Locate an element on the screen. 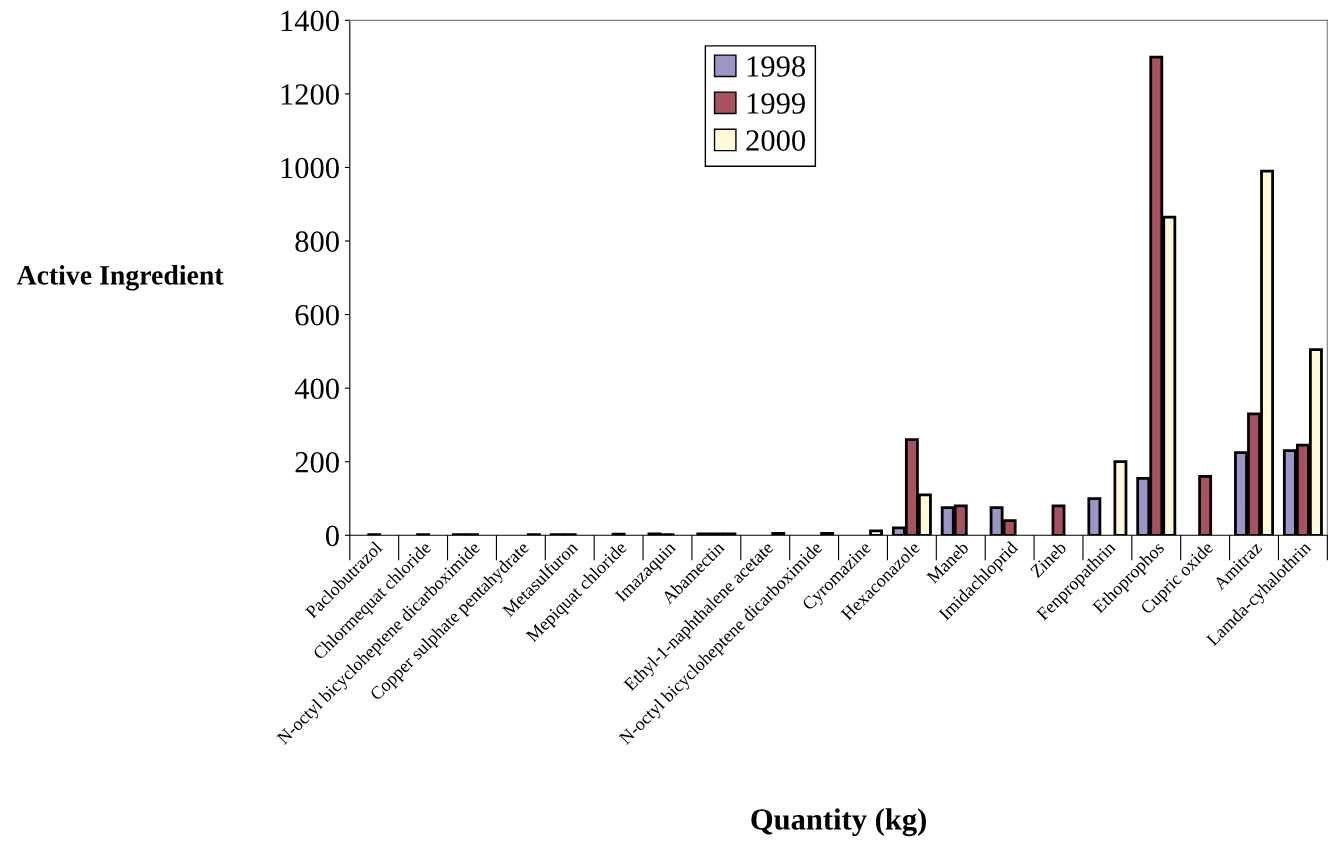  y-tick-label: 200 is located at coordinates (317, 462).